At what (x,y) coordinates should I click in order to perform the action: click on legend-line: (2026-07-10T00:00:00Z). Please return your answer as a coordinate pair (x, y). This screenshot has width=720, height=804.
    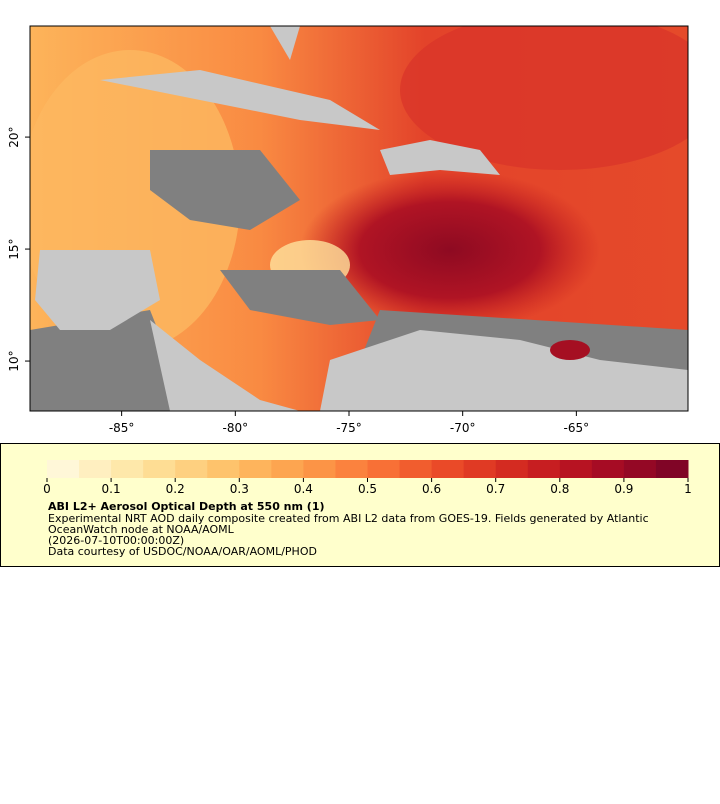
    Looking at the image, I should click on (116, 540).